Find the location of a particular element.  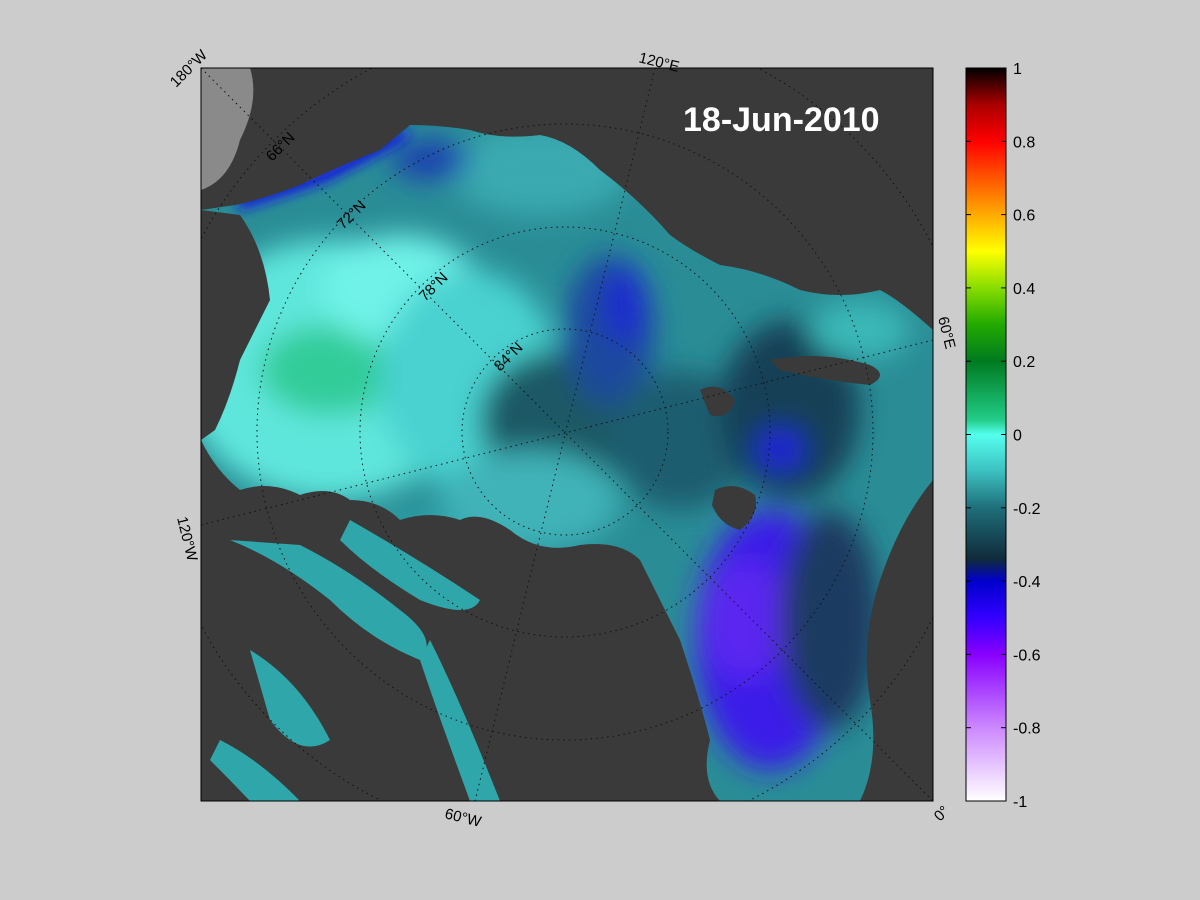

lon-label-60e: 60°E is located at coordinates (946, 333).